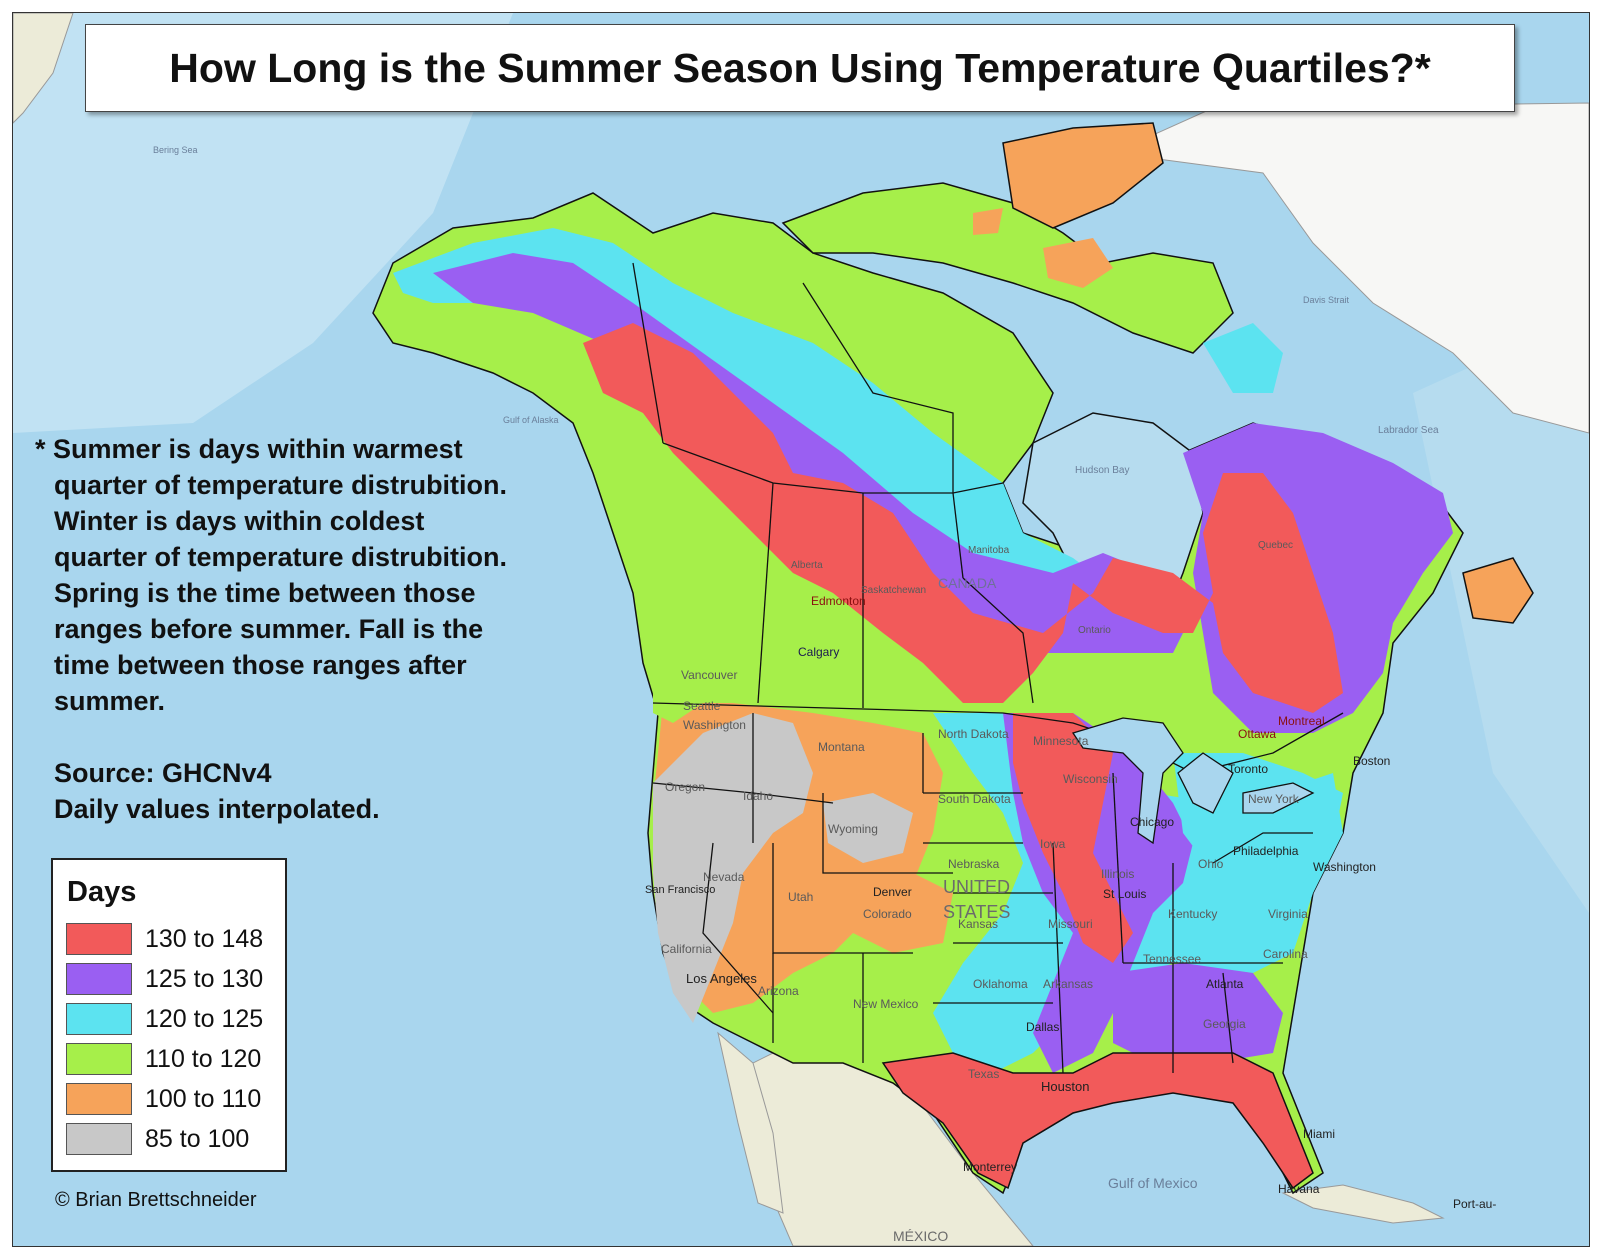 The height and width of the screenshot is (1257, 1600). What do you see at coordinates (110, 701) in the screenshot?
I see `note-line: summer.` at bounding box center [110, 701].